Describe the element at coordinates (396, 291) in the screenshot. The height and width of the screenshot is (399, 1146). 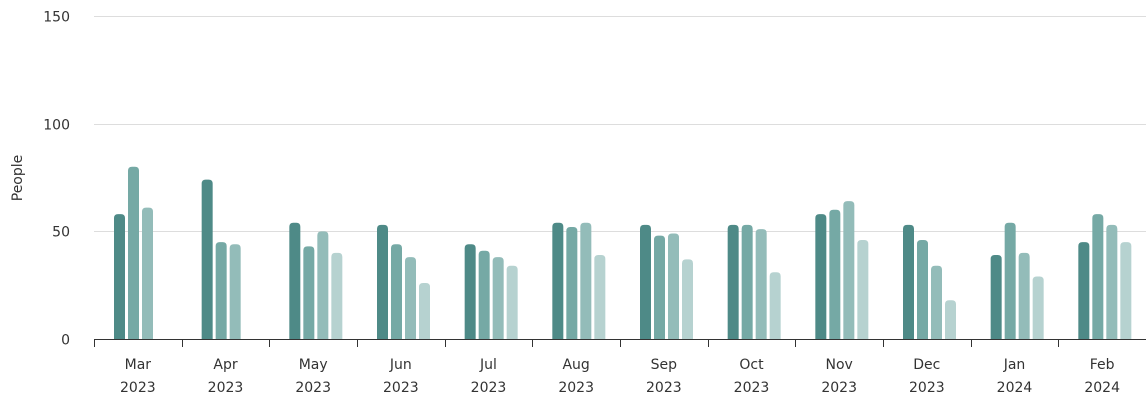
I see `bar-series-2-jun` at that location.